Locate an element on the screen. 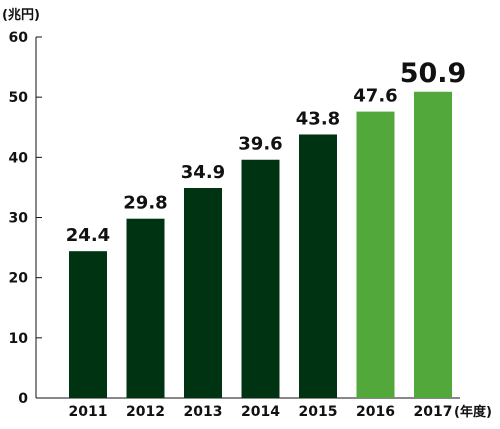 This screenshot has height=429, width=500. y-tick-label: 10 is located at coordinates (19, 339).